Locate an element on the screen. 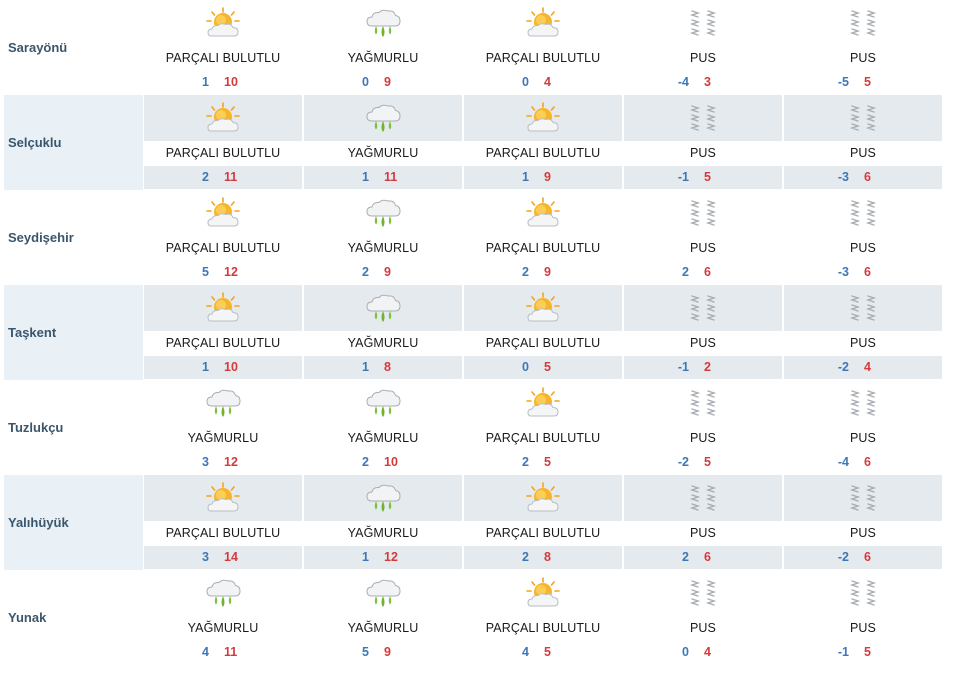 The image size is (960, 685). city-name: Yalıhüyük is located at coordinates (38, 522).